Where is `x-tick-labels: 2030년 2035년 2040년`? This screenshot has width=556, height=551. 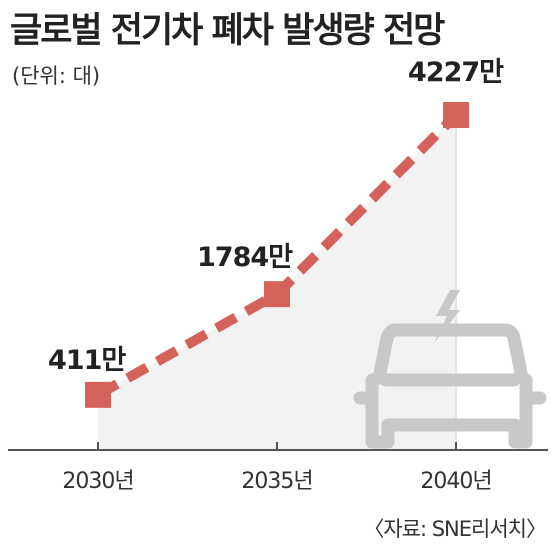 x-tick-labels: 2030년 2035년 2040년 is located at coordinates (276, 481).